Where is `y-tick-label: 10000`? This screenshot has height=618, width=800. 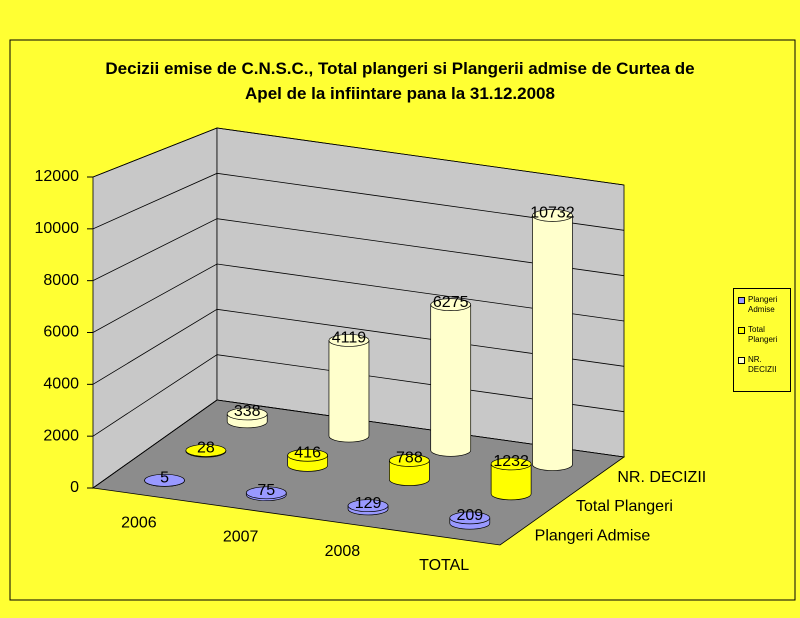 y-tick-label: 10000 is located at coordinates (57, 228).